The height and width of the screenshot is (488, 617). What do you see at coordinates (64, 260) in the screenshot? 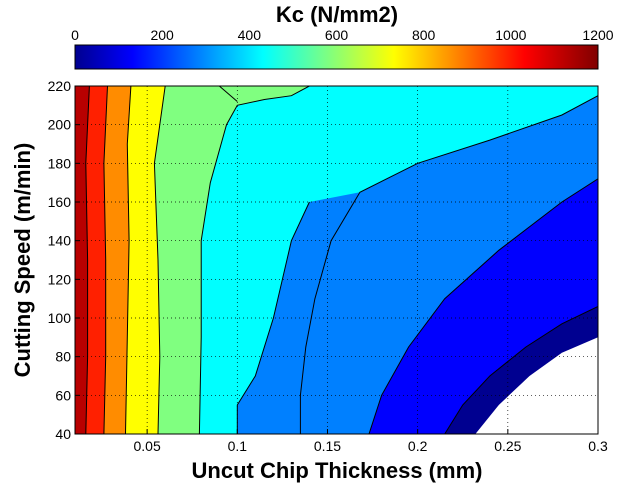
I see `y-ticks: 40 60 80 100 120 140 160 180 200 220` at bounding box center [64, 260].